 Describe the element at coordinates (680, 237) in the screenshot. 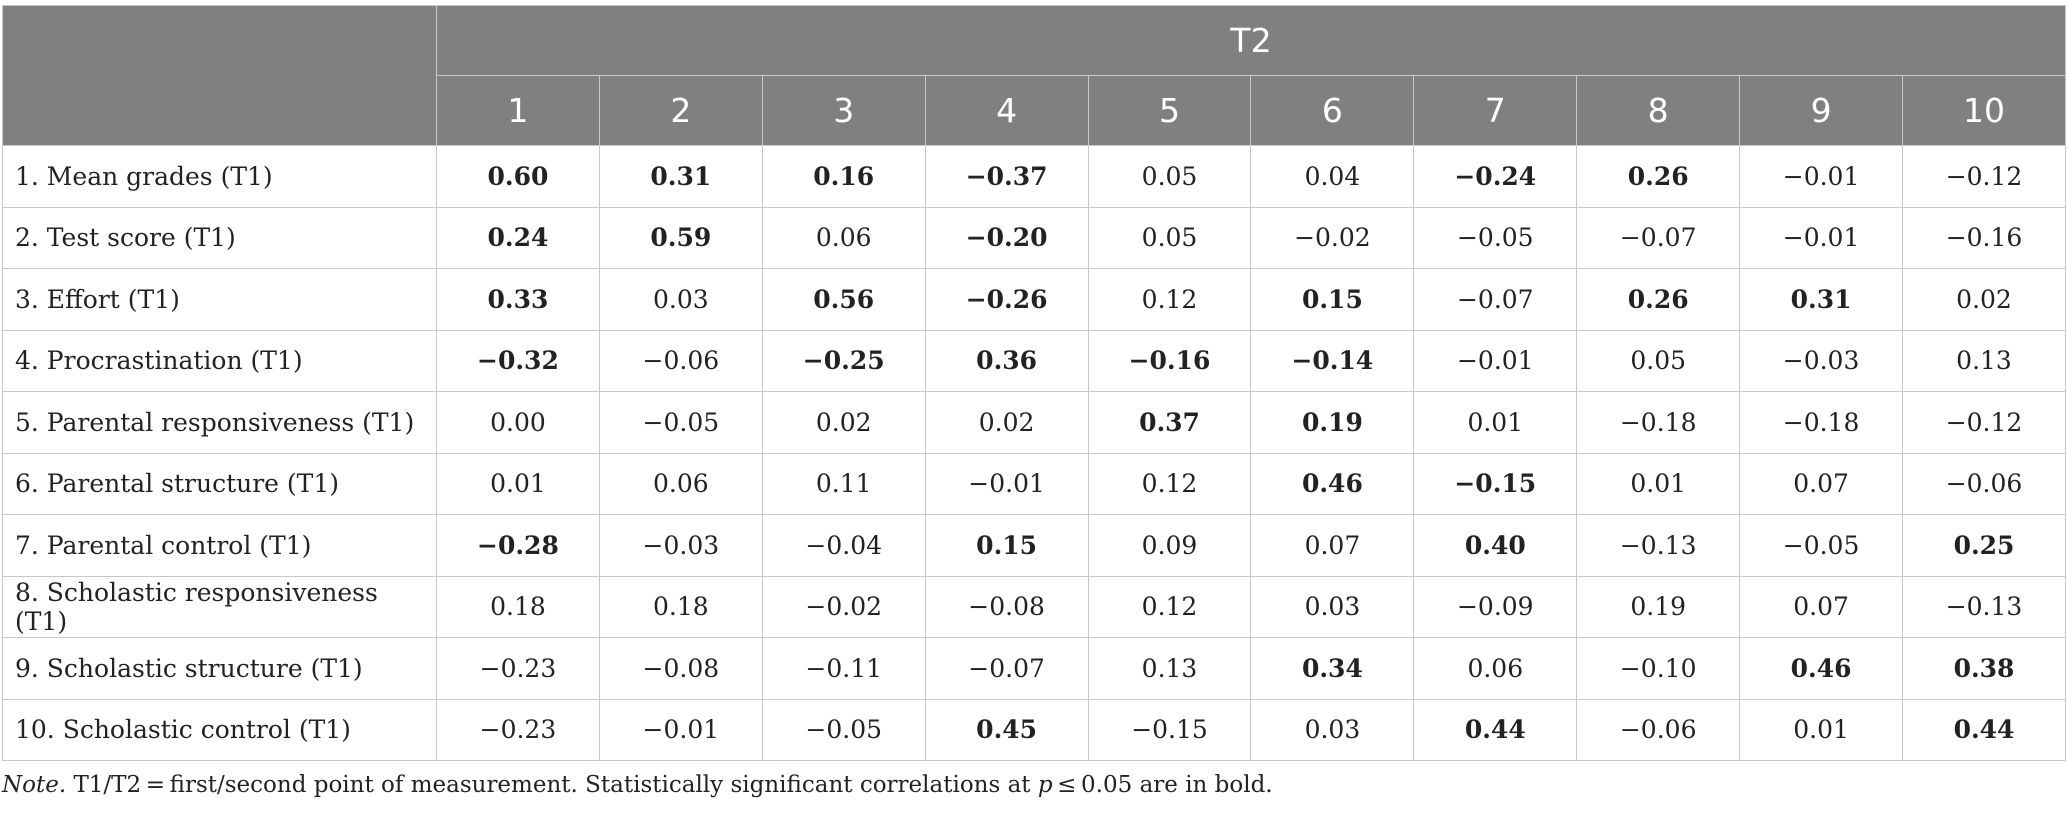

I see `correlation-cell: 0.59` at that location.